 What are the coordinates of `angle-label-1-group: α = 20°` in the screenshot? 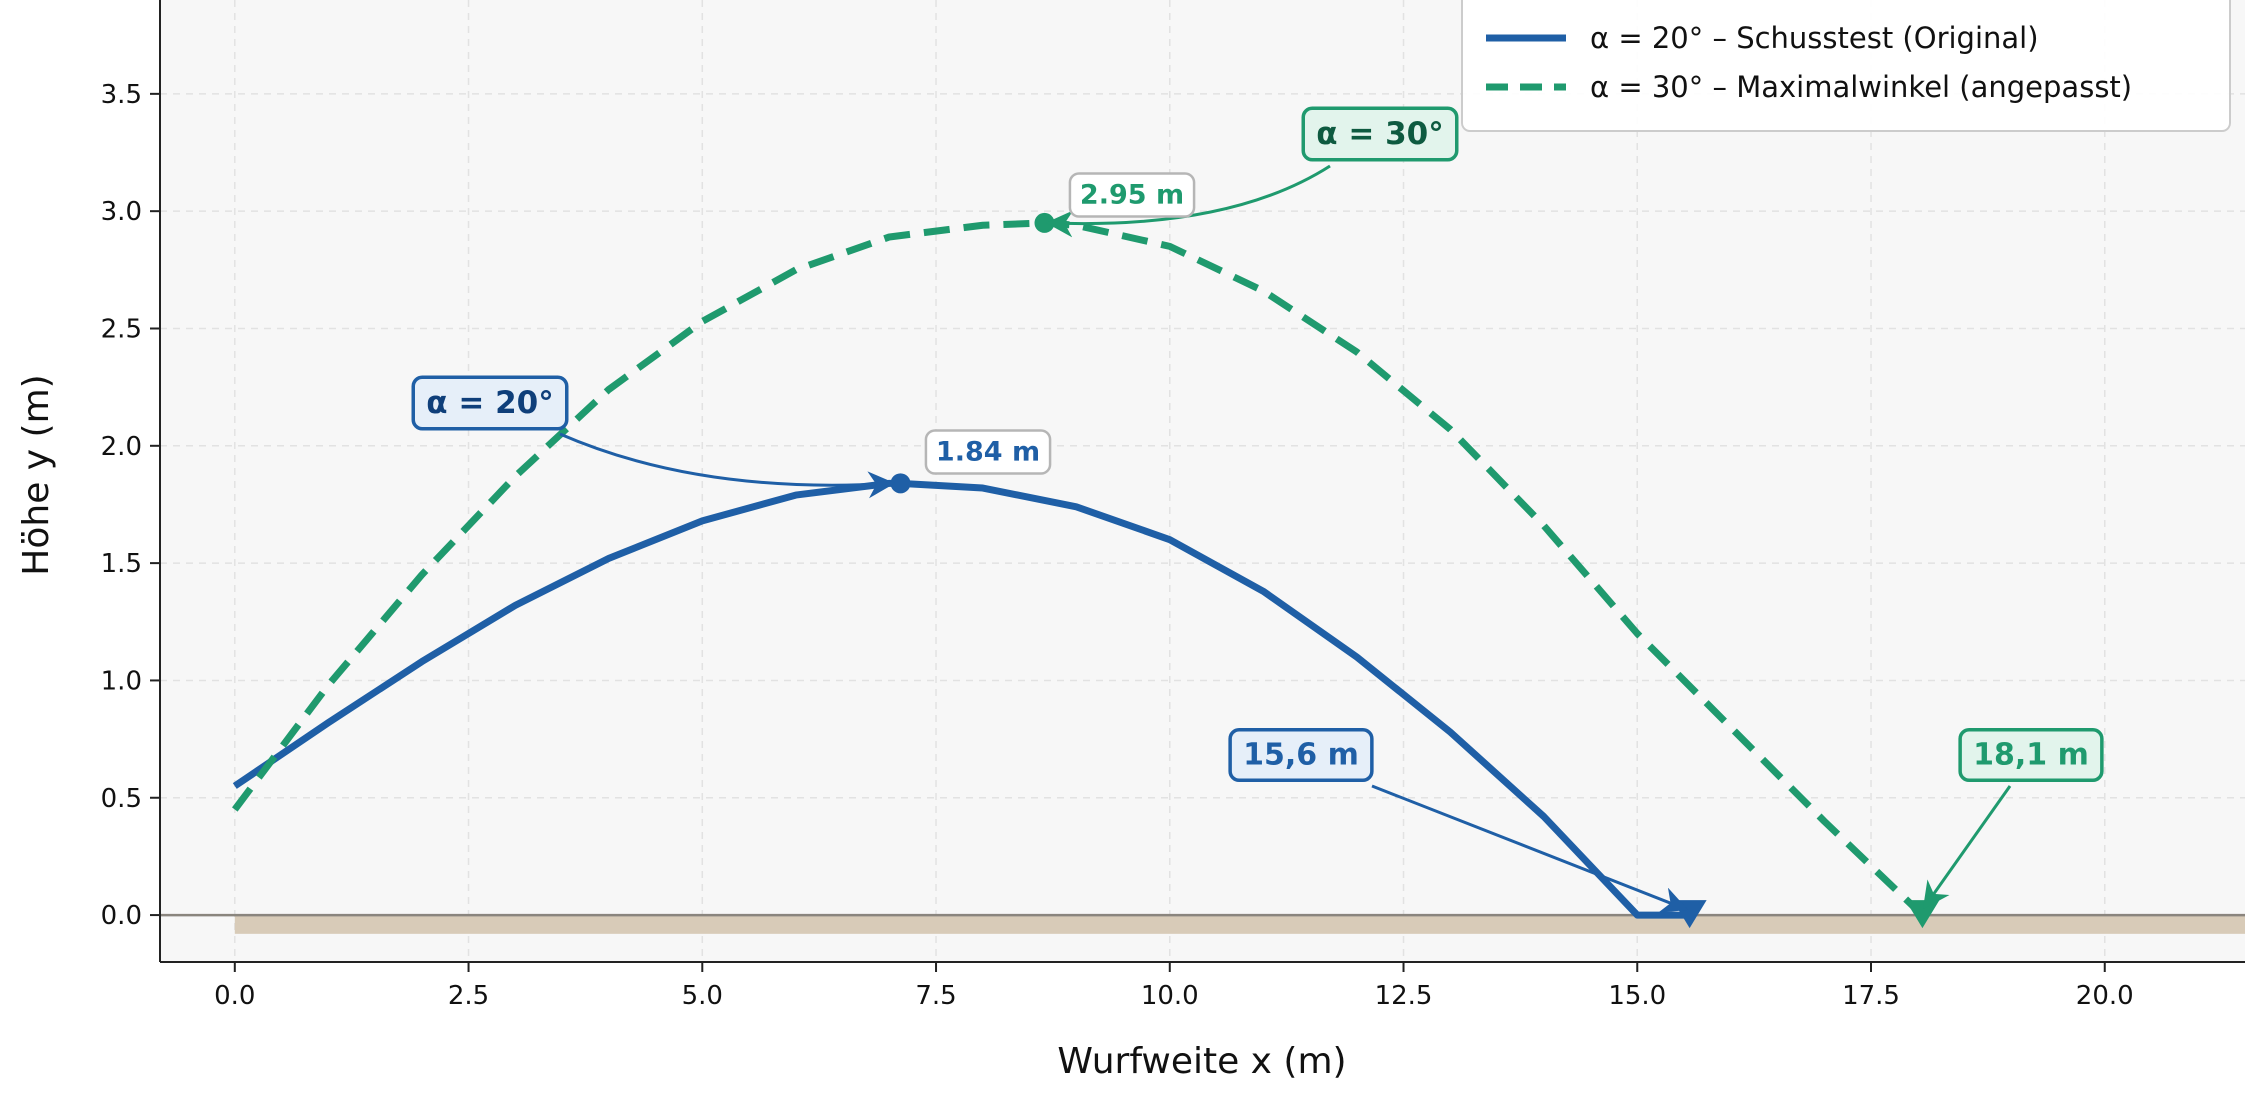 It's located at (490, 403).